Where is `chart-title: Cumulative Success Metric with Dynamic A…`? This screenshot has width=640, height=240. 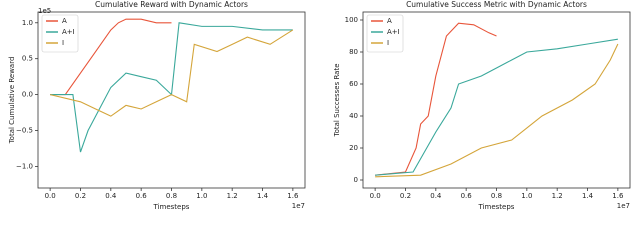 chart-title: Cumulative Success Metric with Dynamic A… is located at coordinates (496, 4).